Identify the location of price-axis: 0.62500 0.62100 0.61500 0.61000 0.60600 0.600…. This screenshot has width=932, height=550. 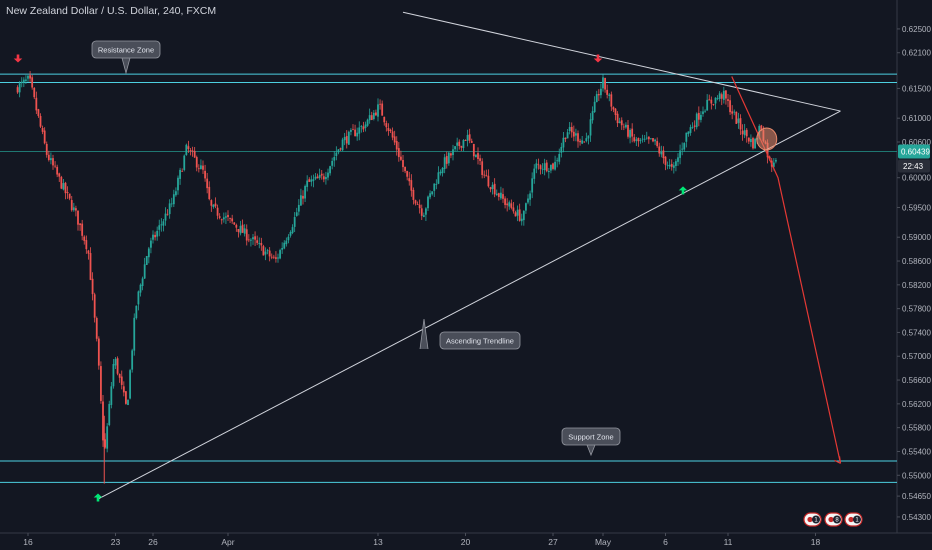
(914, 273).